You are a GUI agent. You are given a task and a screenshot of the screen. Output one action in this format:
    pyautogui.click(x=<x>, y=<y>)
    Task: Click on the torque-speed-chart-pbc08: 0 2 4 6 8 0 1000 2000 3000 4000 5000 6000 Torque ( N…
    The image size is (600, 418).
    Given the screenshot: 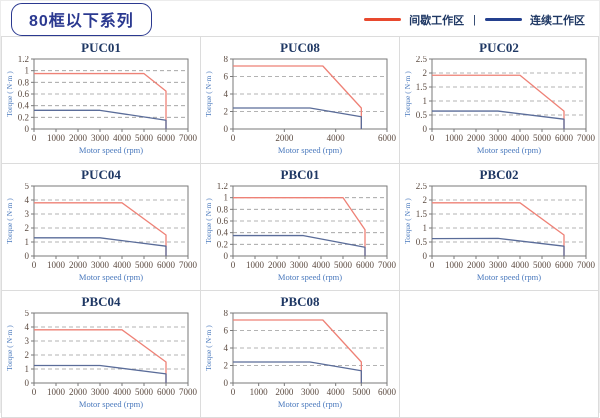 What is the action you would take?
    pyautogui.click(x=300, y=362)
    